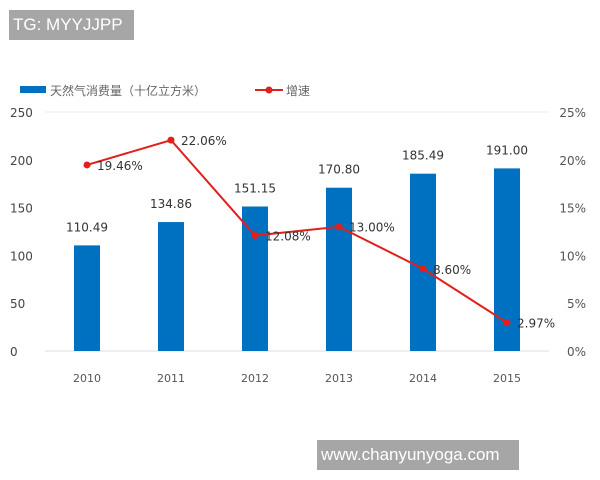  Describe the element at coordinates (255, 189) in the screenshot. I see `bar-data-label: 151.15` at that location.